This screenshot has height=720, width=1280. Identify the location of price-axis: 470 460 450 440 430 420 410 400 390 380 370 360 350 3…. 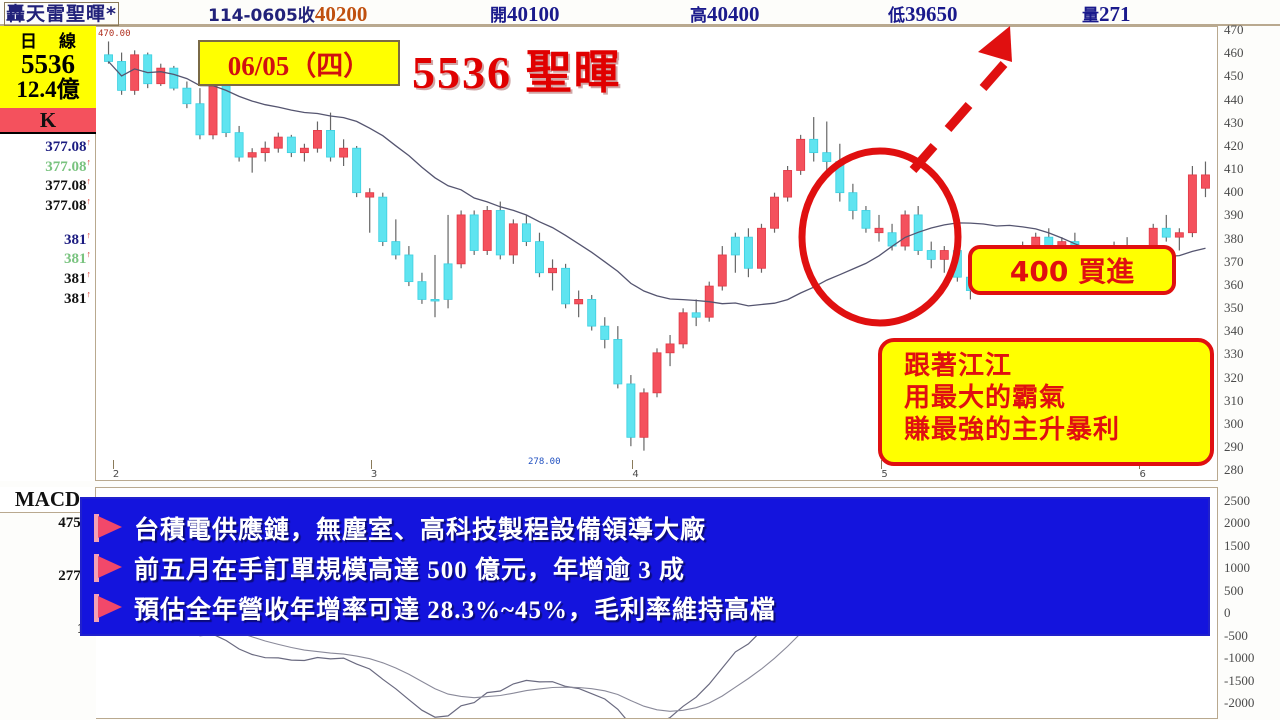
(1249, 251).